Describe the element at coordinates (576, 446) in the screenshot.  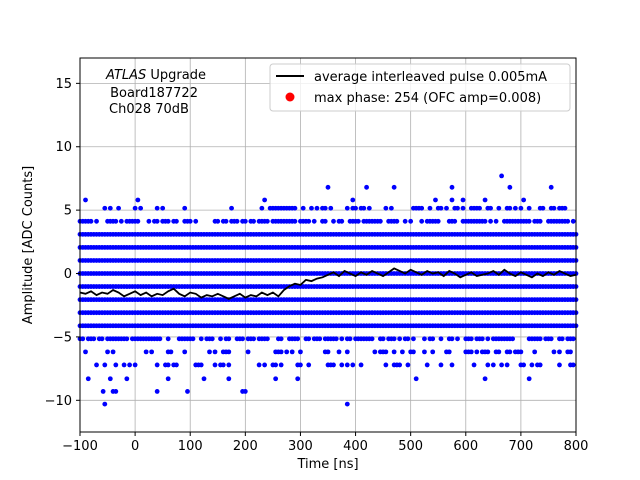
I see `x-tick-label: 800` at that location.